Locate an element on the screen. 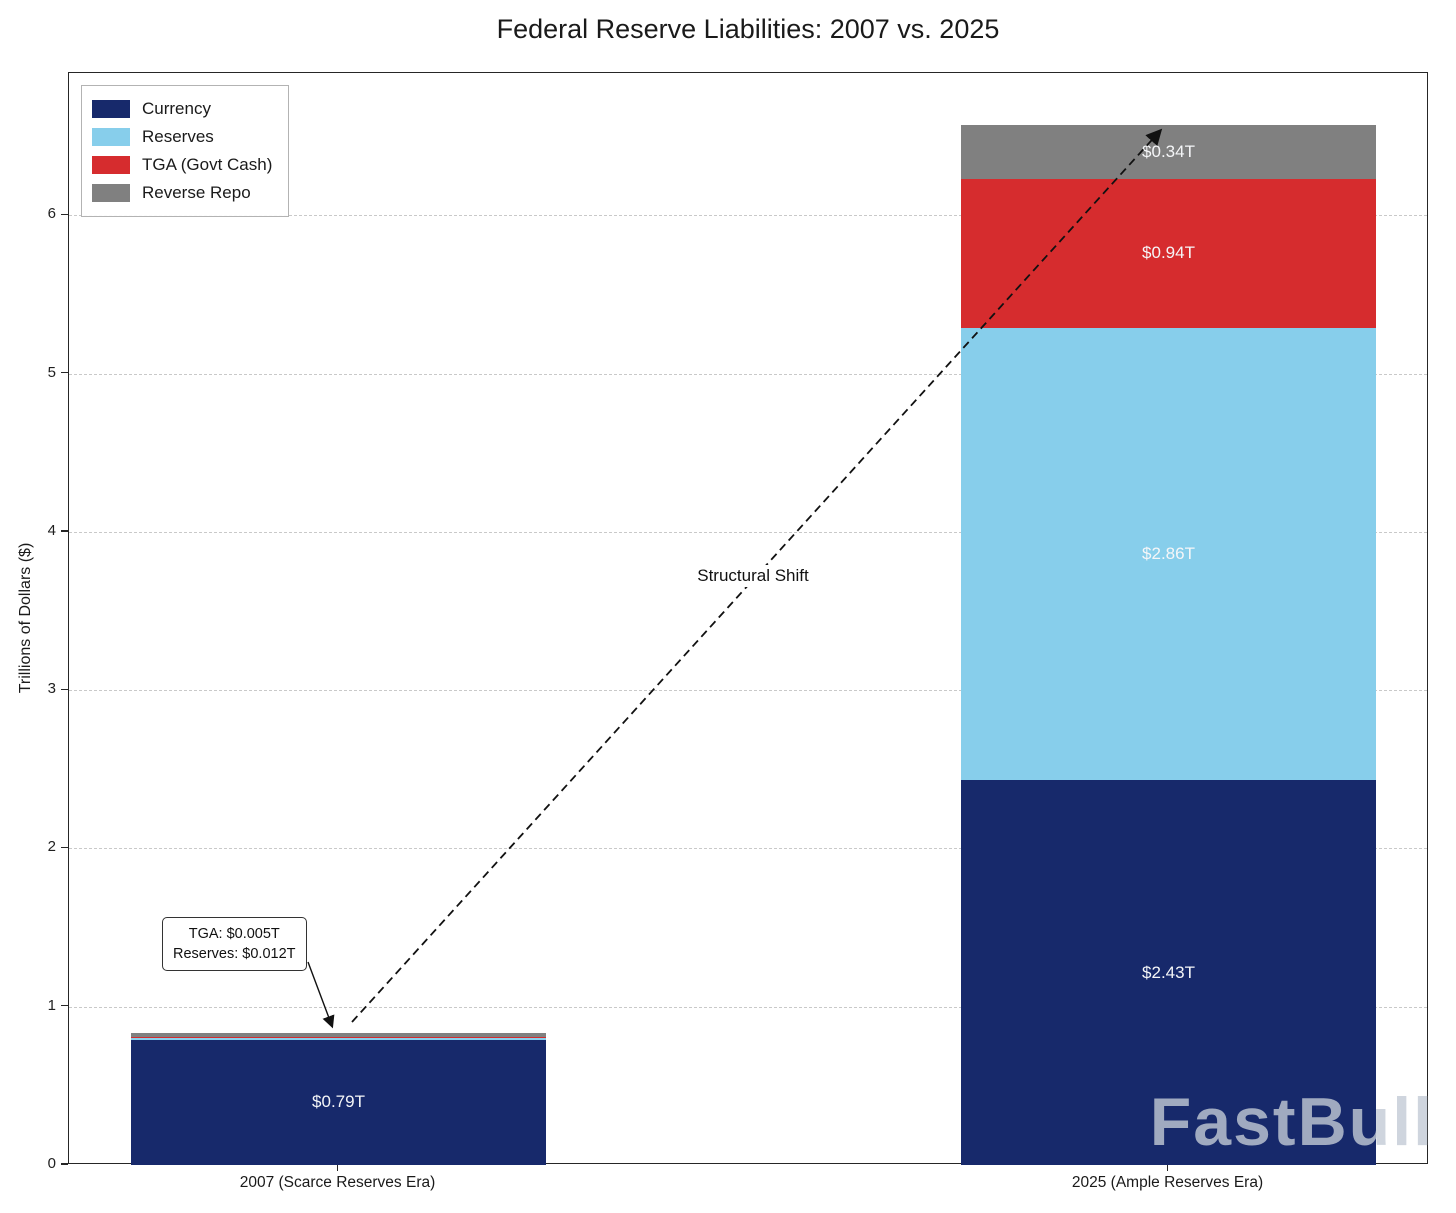  structural-shift-label: Structural Shift is located at coordinates (753, 576).